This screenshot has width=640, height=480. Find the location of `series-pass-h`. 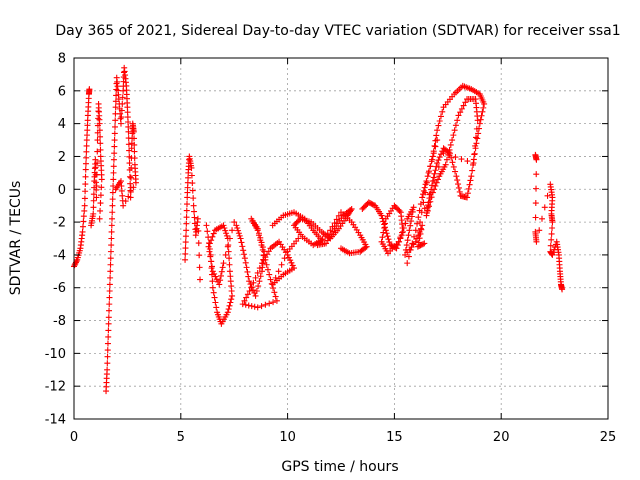

series-pass-h is located at coordinates (393, 228).